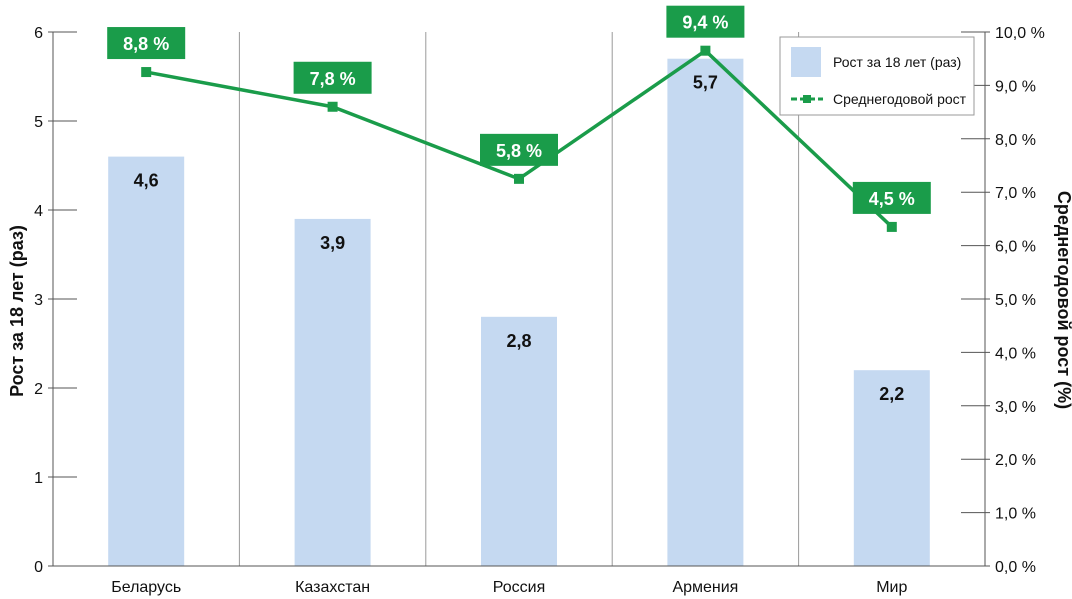 This screenshot has height=599, width=1072. Describe the element at coordinates (1015, 353) in the screenshot. I see `y2-tick-label: 4,0 %` at that location.